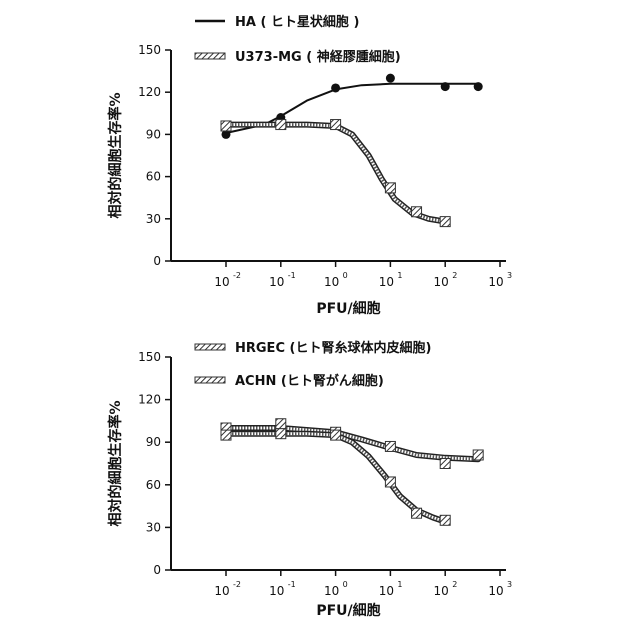  Describe the element at coordinates (318, 57) in the screenshot. I see `legend-label: U373-MG ( 神経膠腫細胞)` at that location.